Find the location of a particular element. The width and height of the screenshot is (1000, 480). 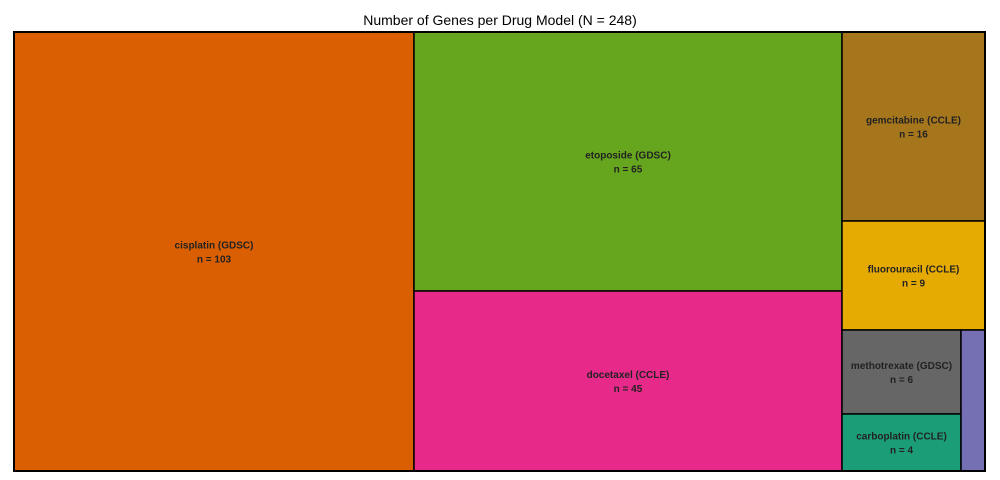

treemap-tile: gemcitabine (CCLE) n = 16 is located at coordinates (913, 126).